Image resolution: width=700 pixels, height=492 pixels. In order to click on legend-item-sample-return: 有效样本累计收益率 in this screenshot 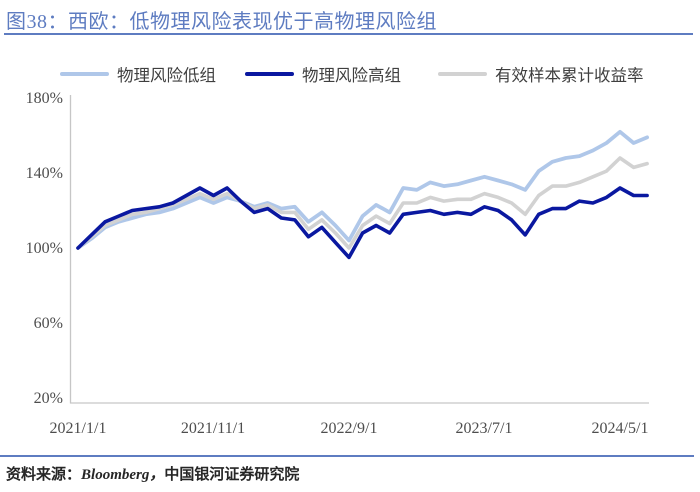, I will do `click(541, 74)`.